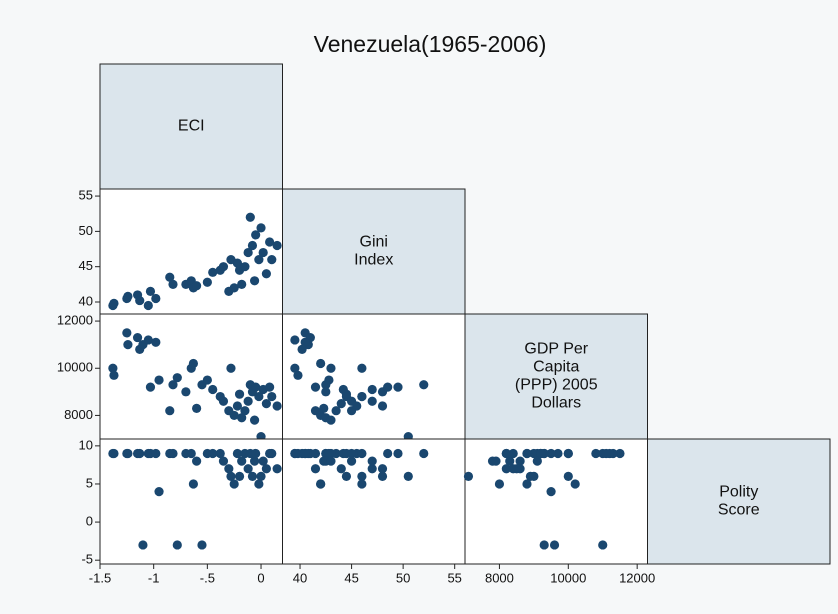 The height and width of the screenshot is (614, 838). Describe the element at coordinates (300, 577) in the screenshot. I see `x-tick-label: 40` at that location.